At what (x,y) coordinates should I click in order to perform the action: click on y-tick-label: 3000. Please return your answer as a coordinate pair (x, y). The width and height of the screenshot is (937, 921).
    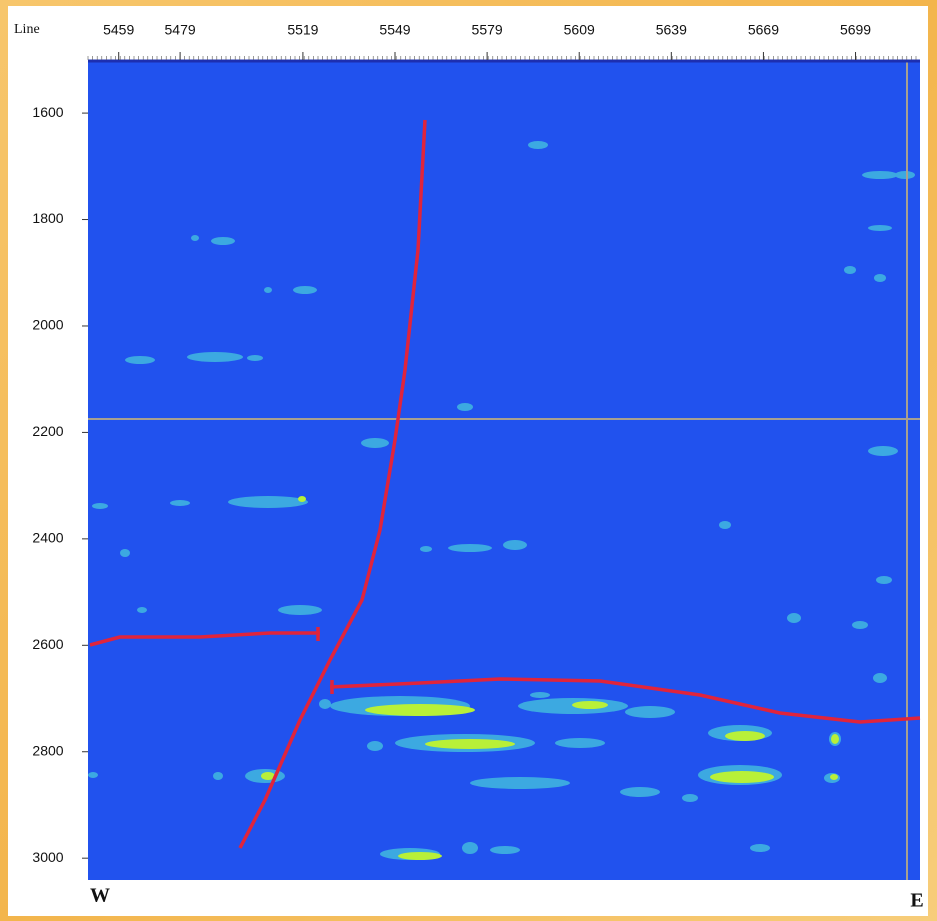
    Looking at the image, I should click on (47, 857).